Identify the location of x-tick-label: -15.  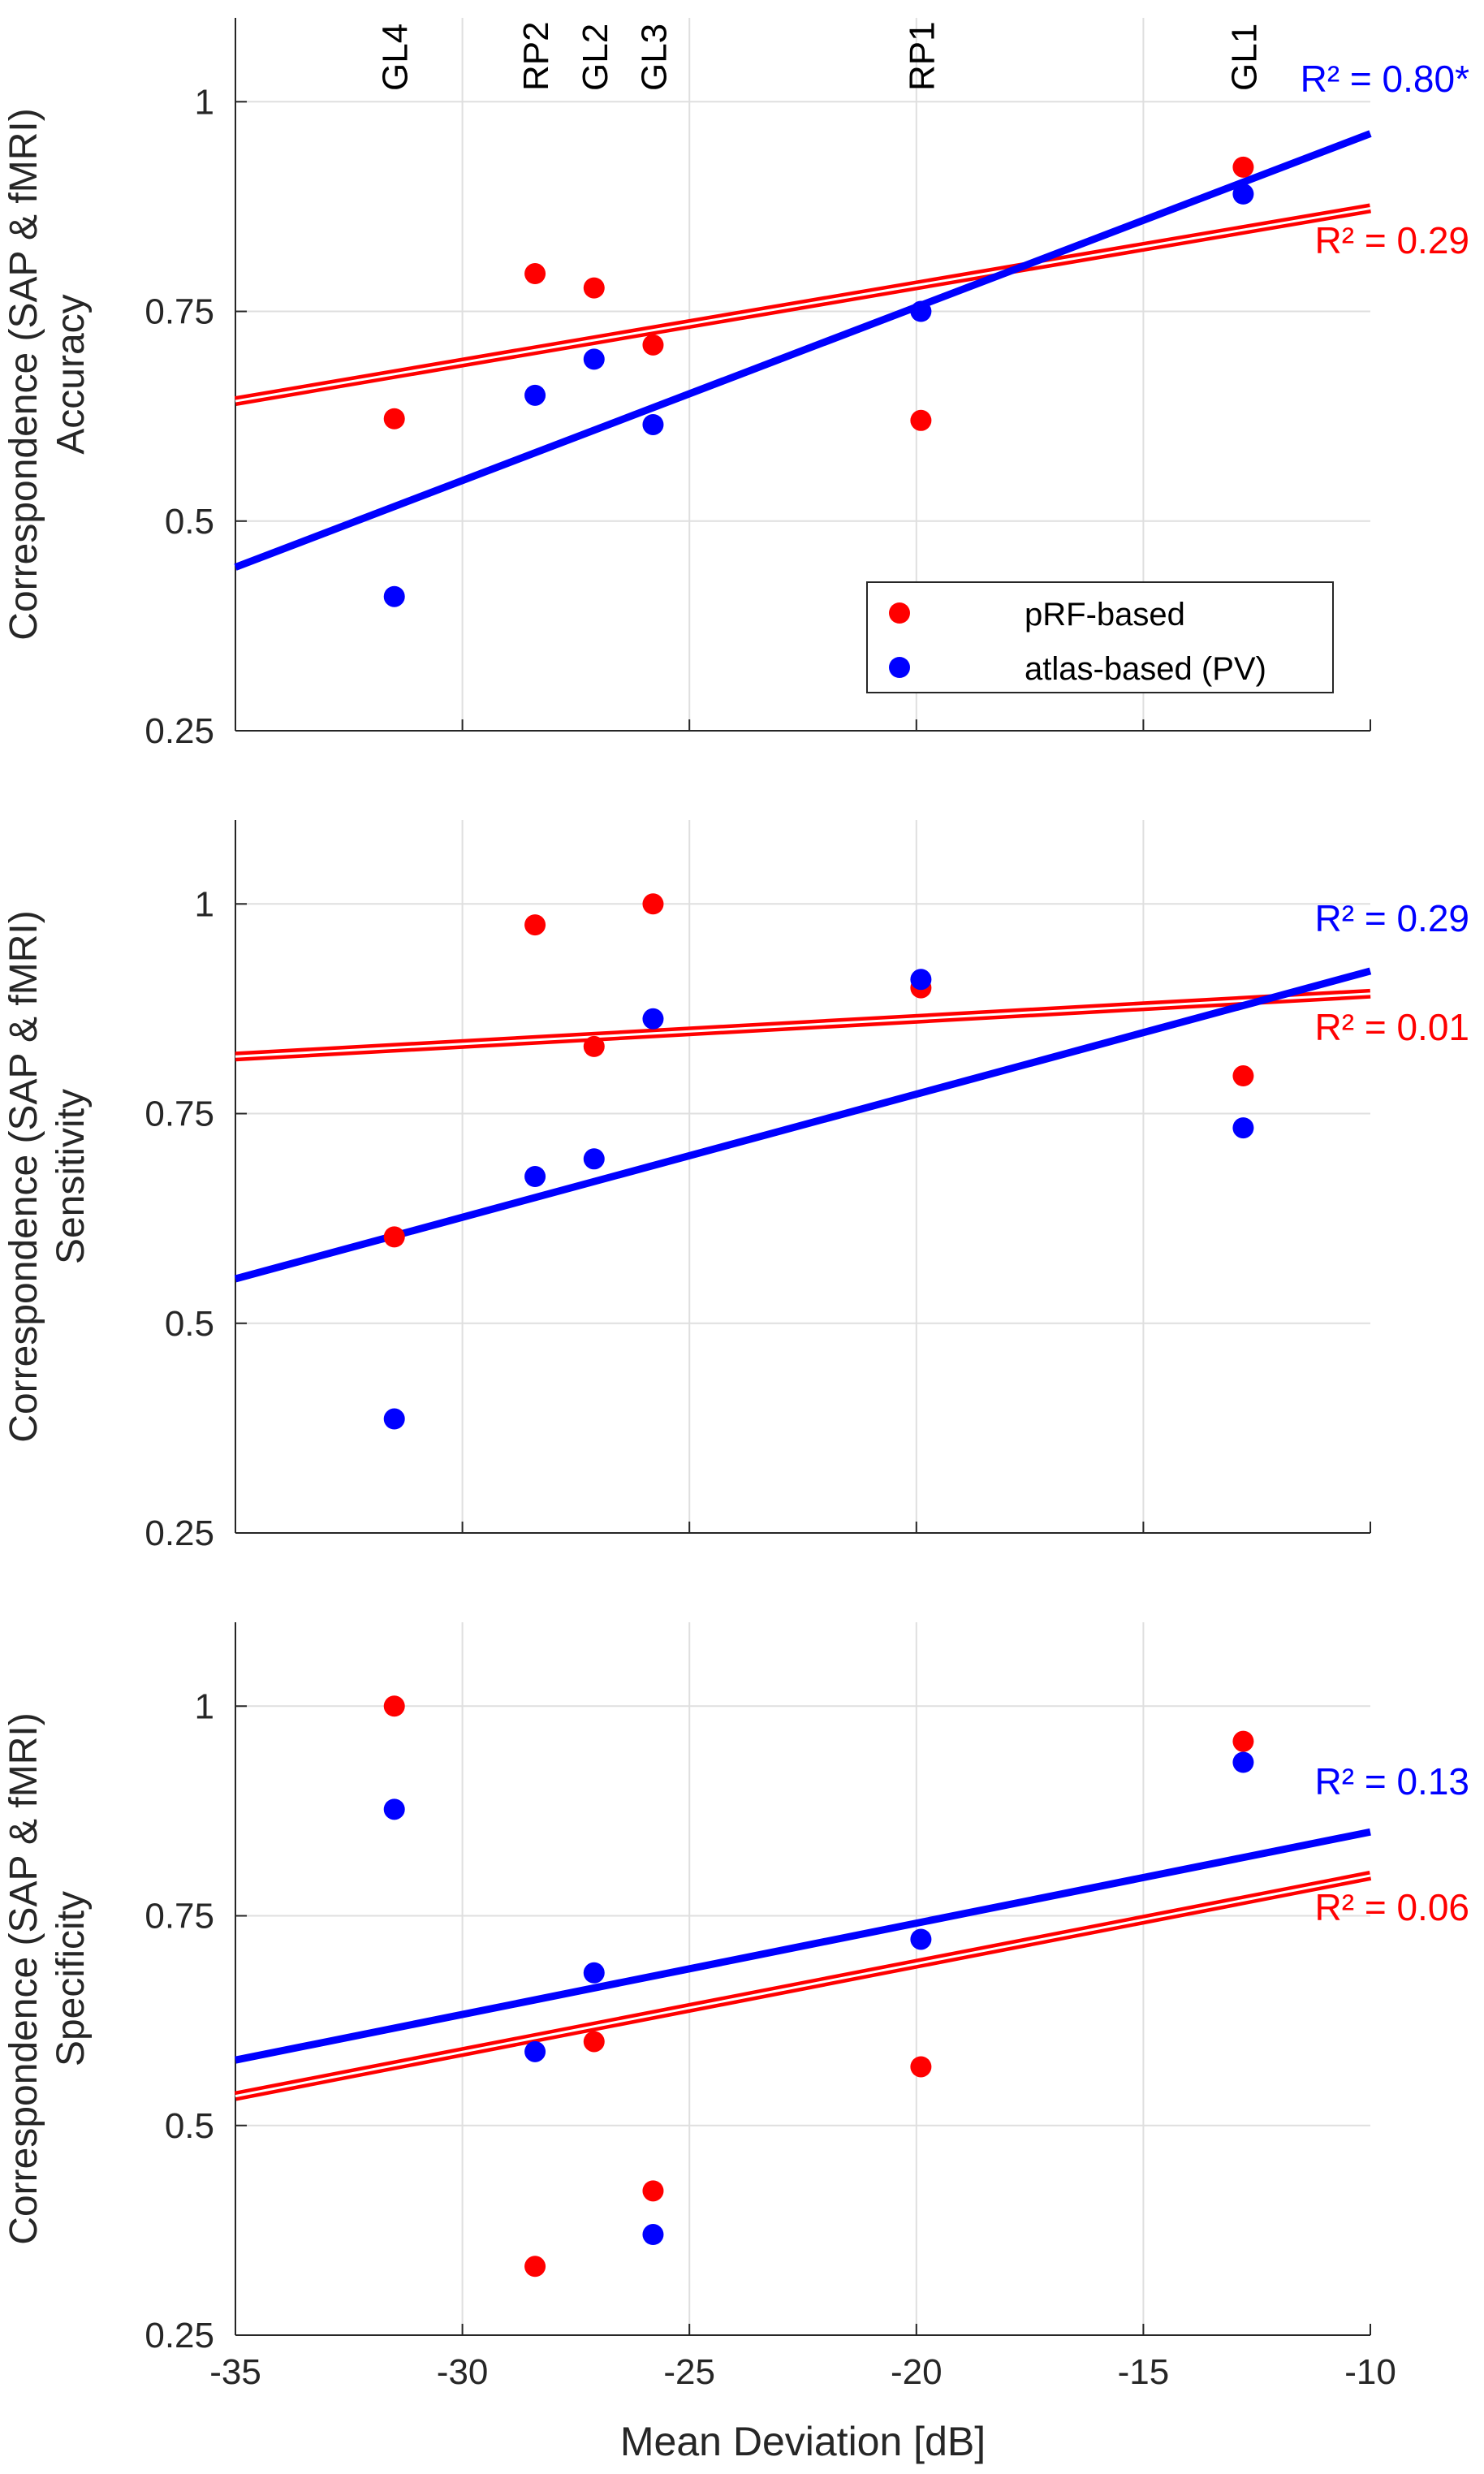
(1144, 2372).